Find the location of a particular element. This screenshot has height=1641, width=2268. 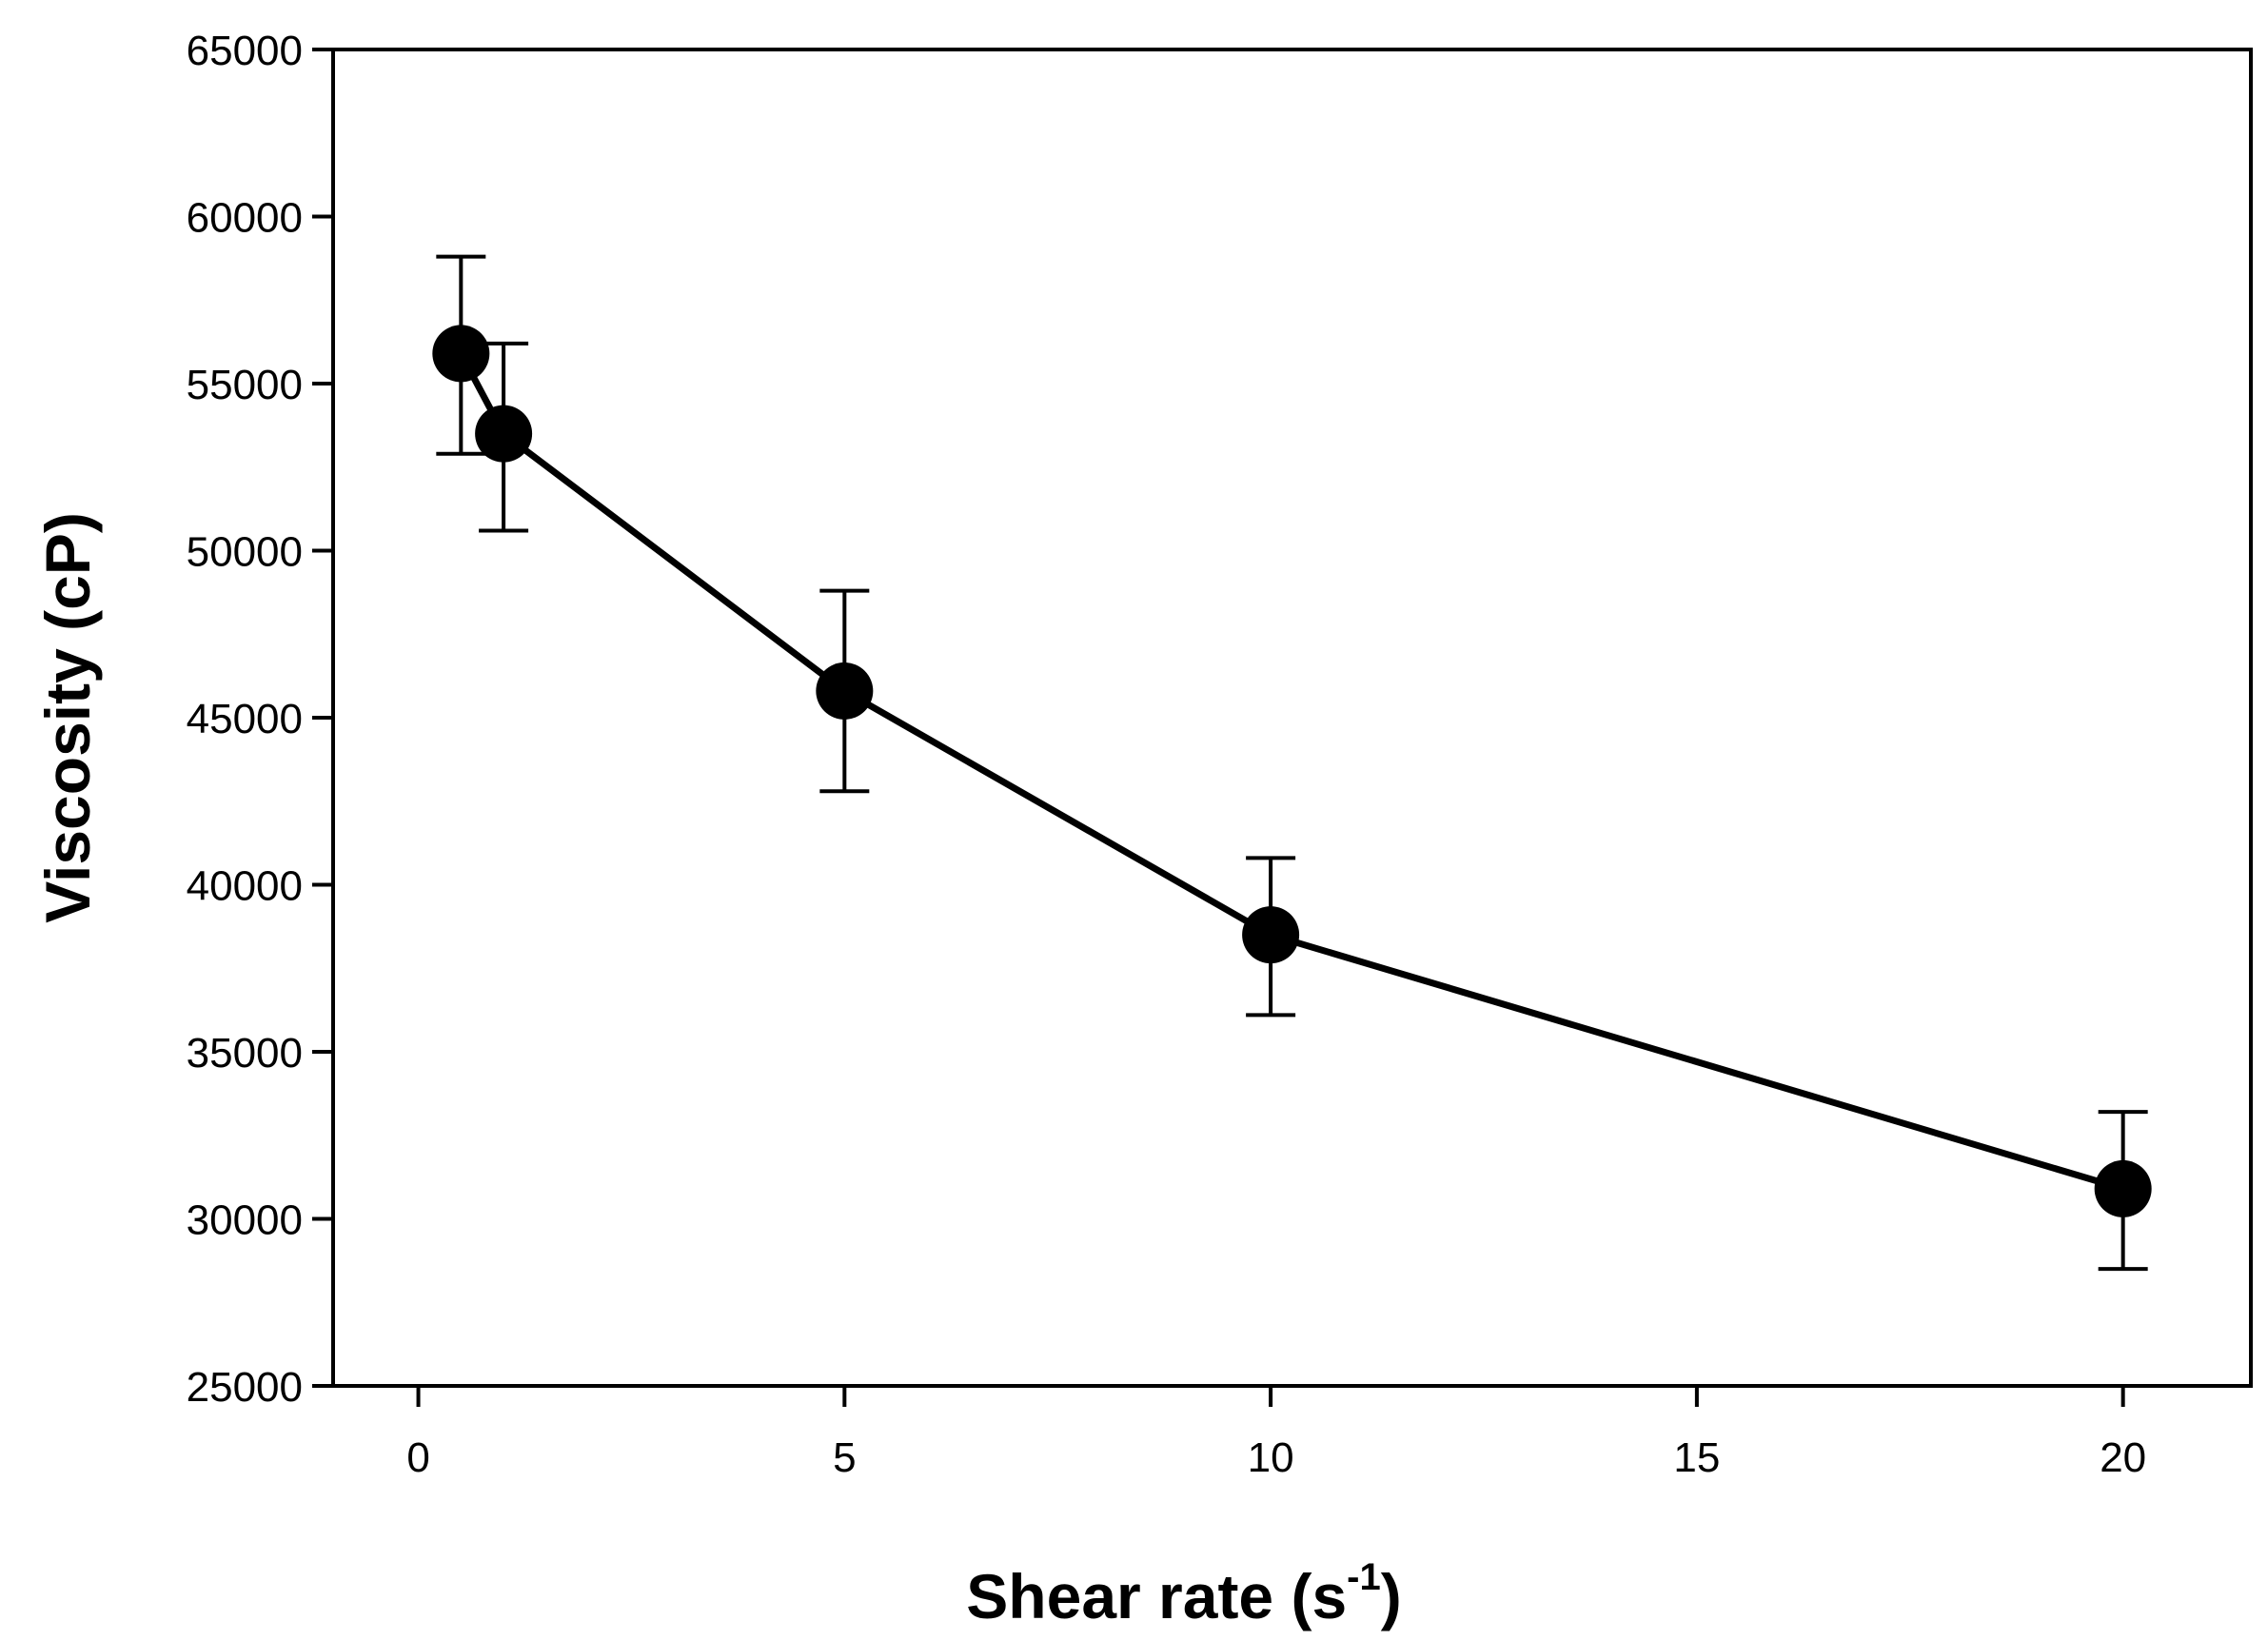

x-tick-label: 0 is located at coordinates (417, 1458).